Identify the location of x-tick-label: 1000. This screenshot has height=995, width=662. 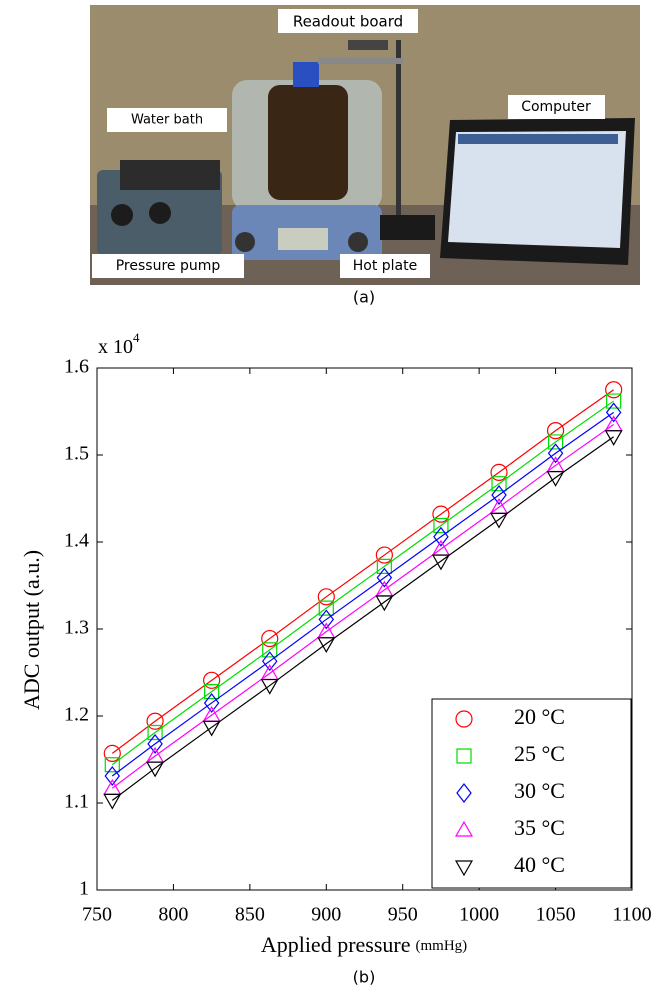
(479, 915).